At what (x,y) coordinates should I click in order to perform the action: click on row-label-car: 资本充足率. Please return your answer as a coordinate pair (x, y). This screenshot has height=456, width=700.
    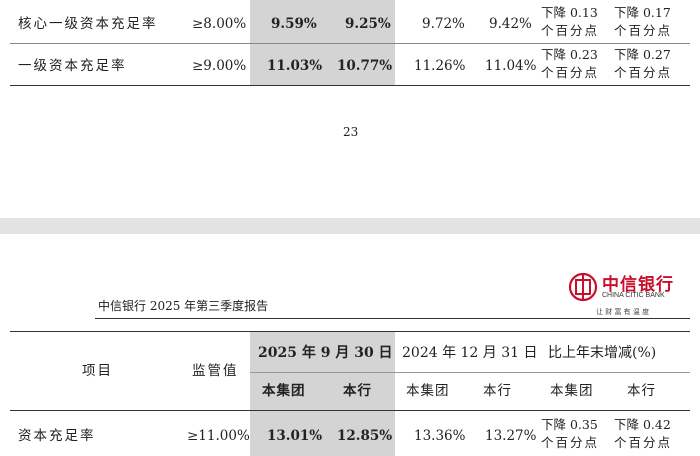
    Looking at the image, I should click on (57, 436).